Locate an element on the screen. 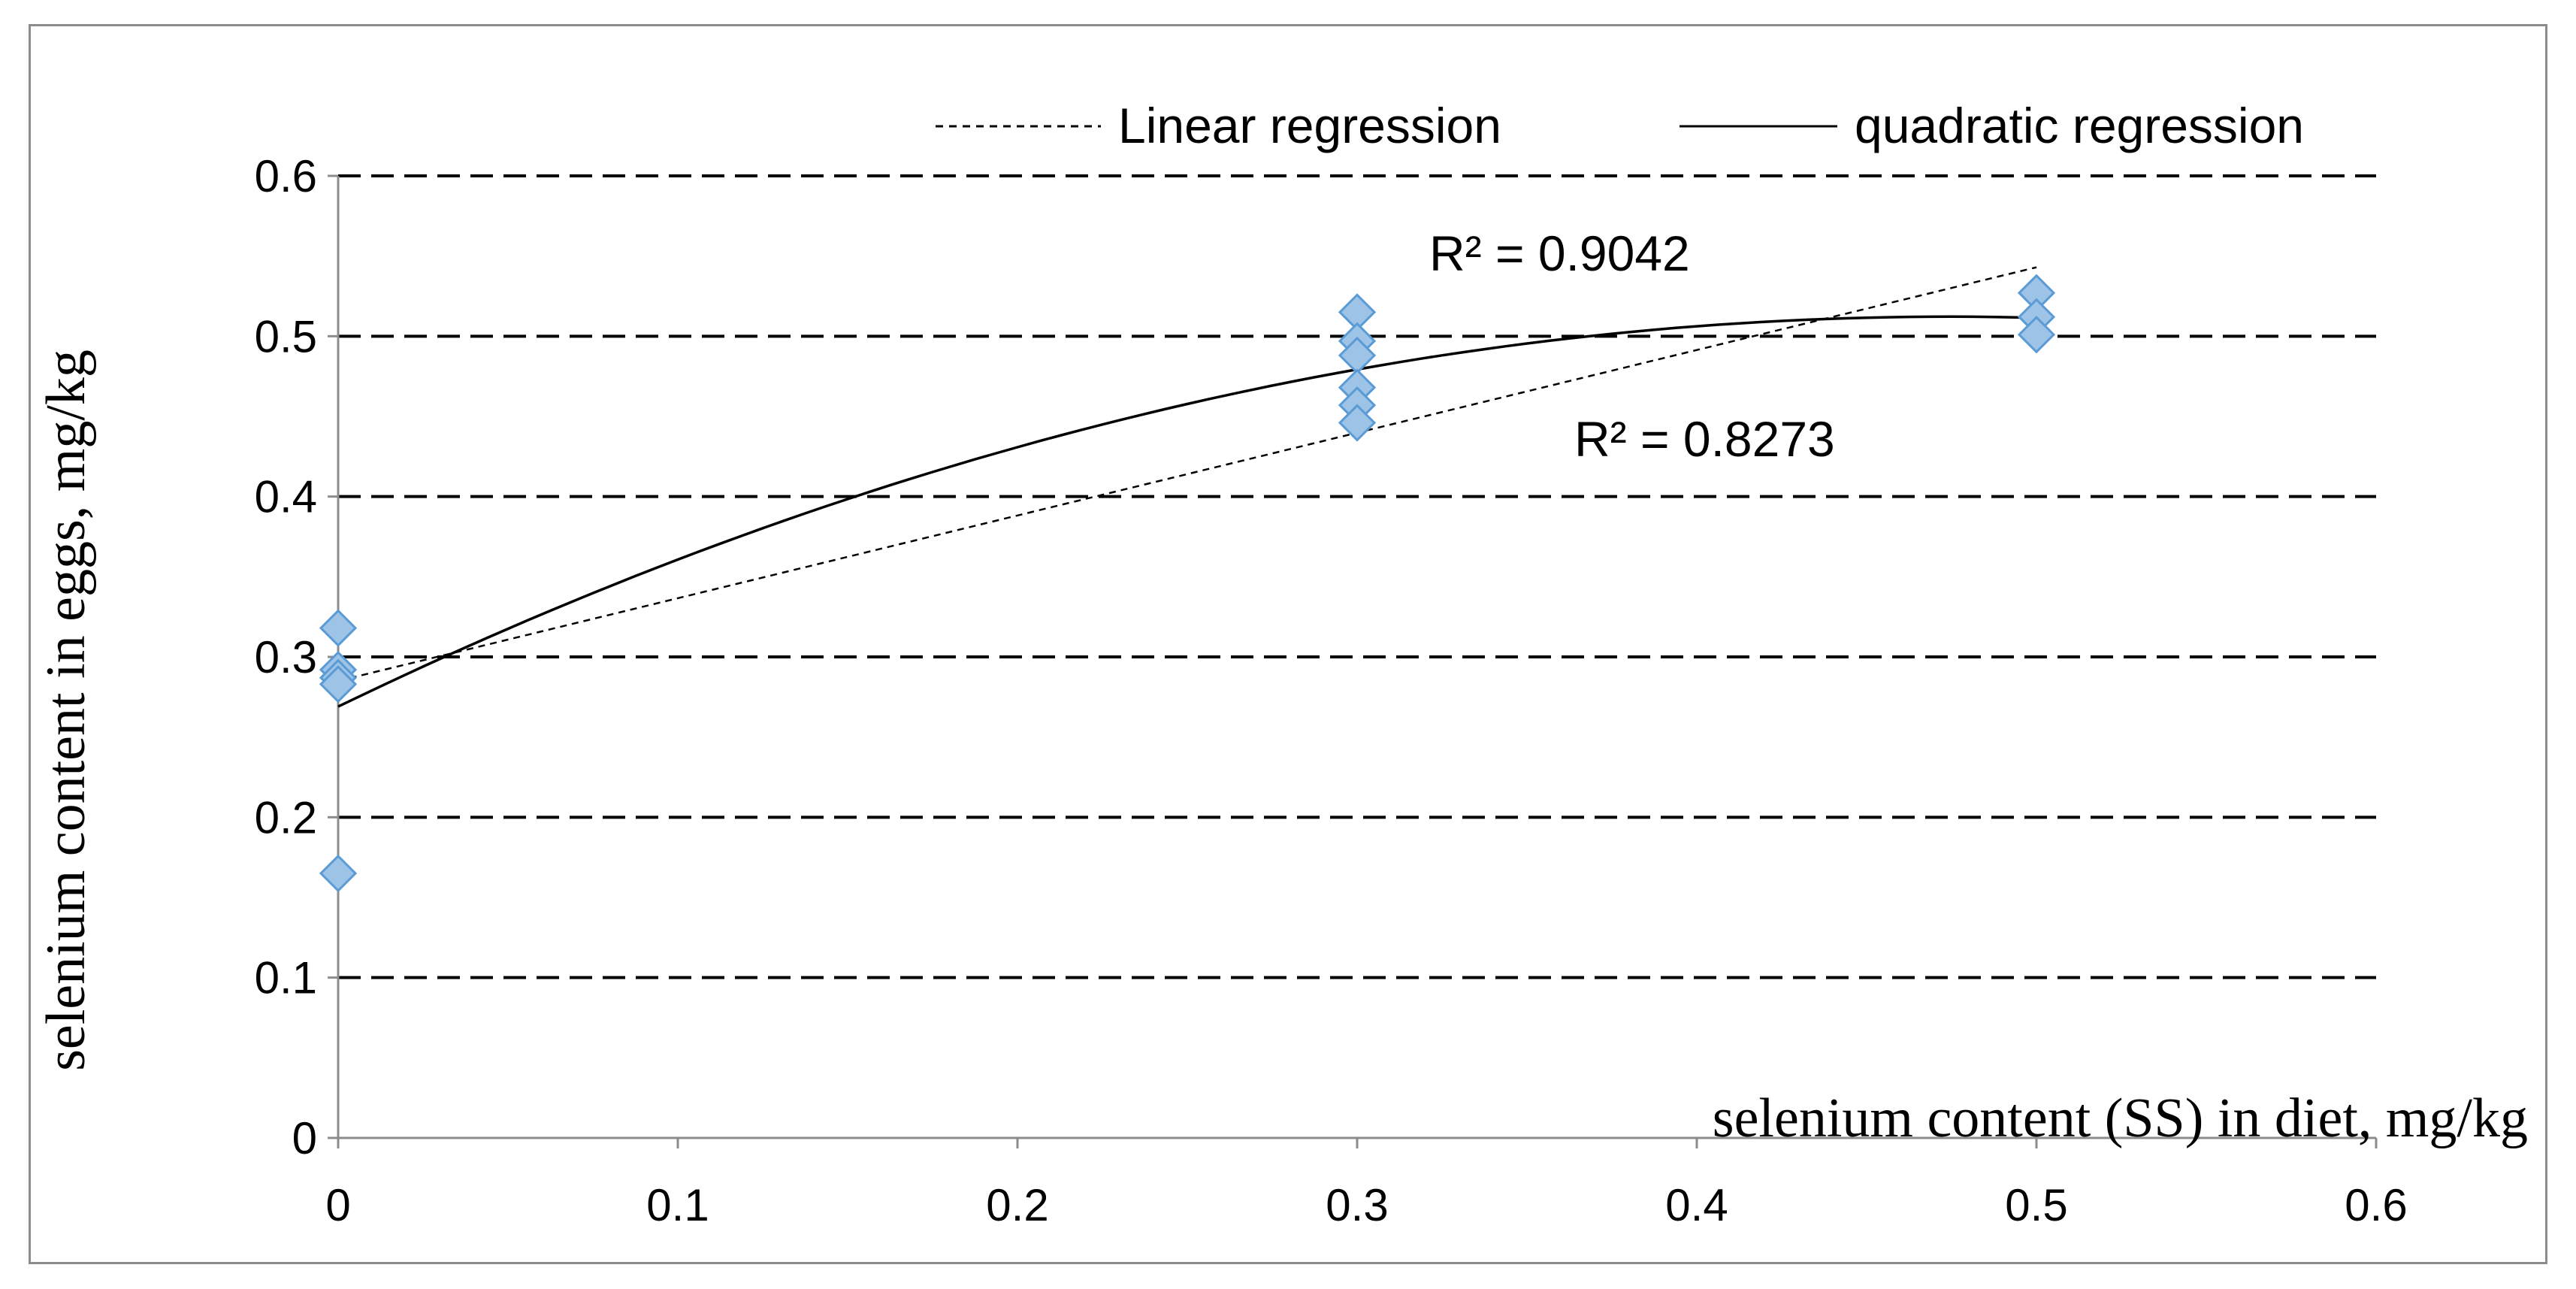  y-tick-label-3: 0.3 is located at coordinates (286, 657).